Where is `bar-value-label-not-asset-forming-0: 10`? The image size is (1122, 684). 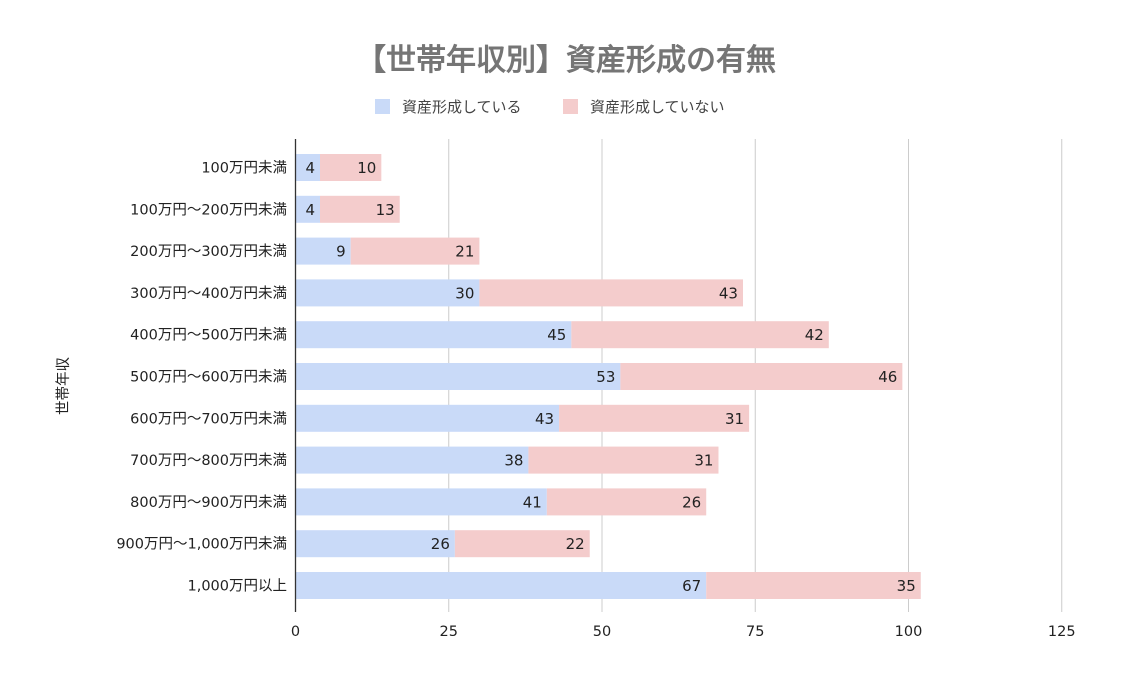
bar-value-label-not-asset-forming-0: 10 is located at coordinates (366, 168).